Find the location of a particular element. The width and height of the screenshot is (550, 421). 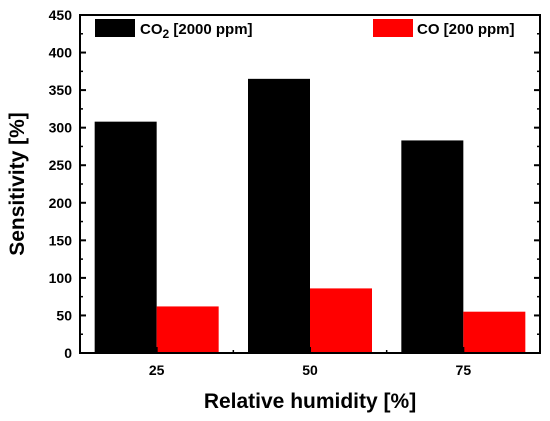

y-tick-label: 150 is located at coordinates (61, 240).